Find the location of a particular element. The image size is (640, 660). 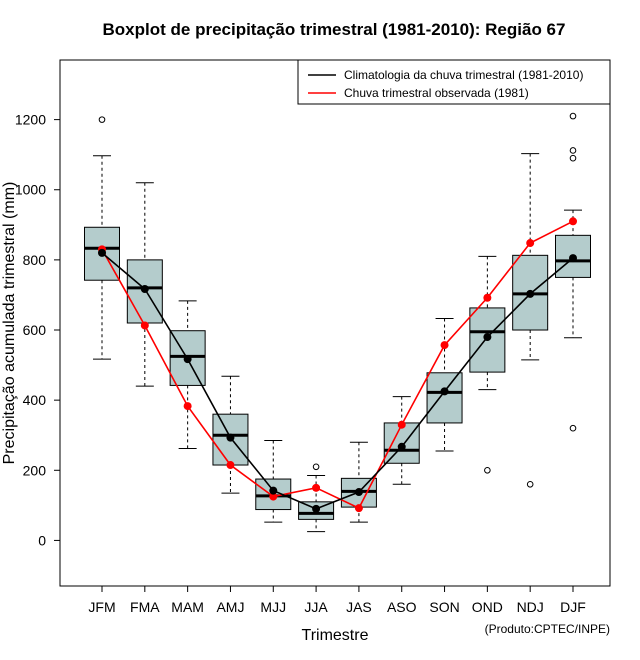

x-tick-label: NDJ is located at coordinates (530, 607).